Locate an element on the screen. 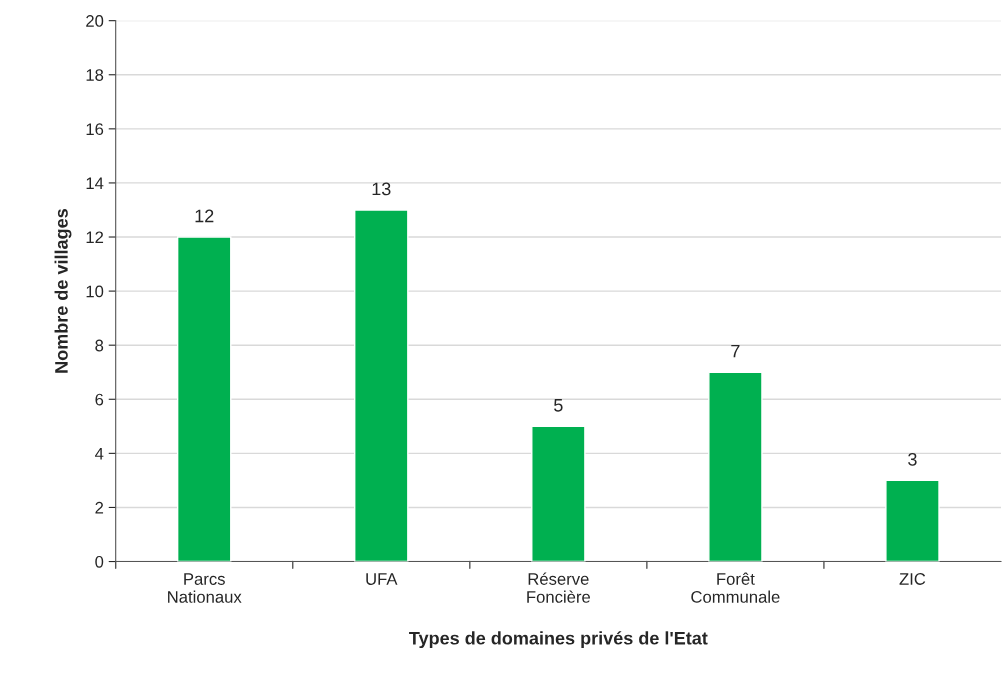 The image size is (1006, 689). y-tick-label: 18 is located at coordinates (95, 75).